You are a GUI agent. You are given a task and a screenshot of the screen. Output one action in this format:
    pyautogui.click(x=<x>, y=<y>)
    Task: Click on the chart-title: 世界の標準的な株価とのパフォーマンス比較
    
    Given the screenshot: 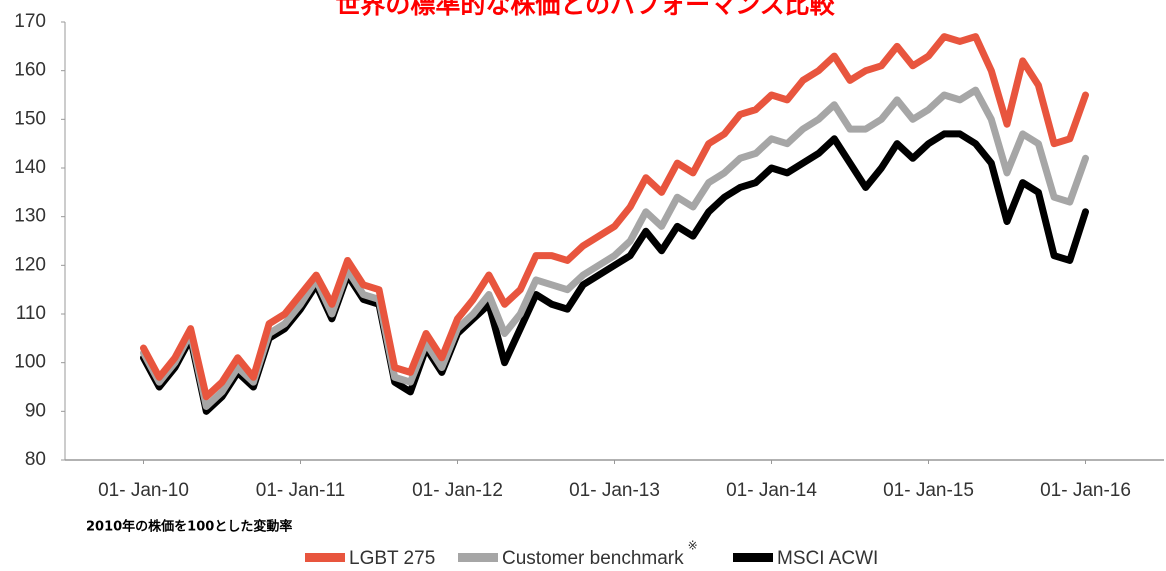 What is the action you would take?
    pyautogui.click(x=585, y=9)
    